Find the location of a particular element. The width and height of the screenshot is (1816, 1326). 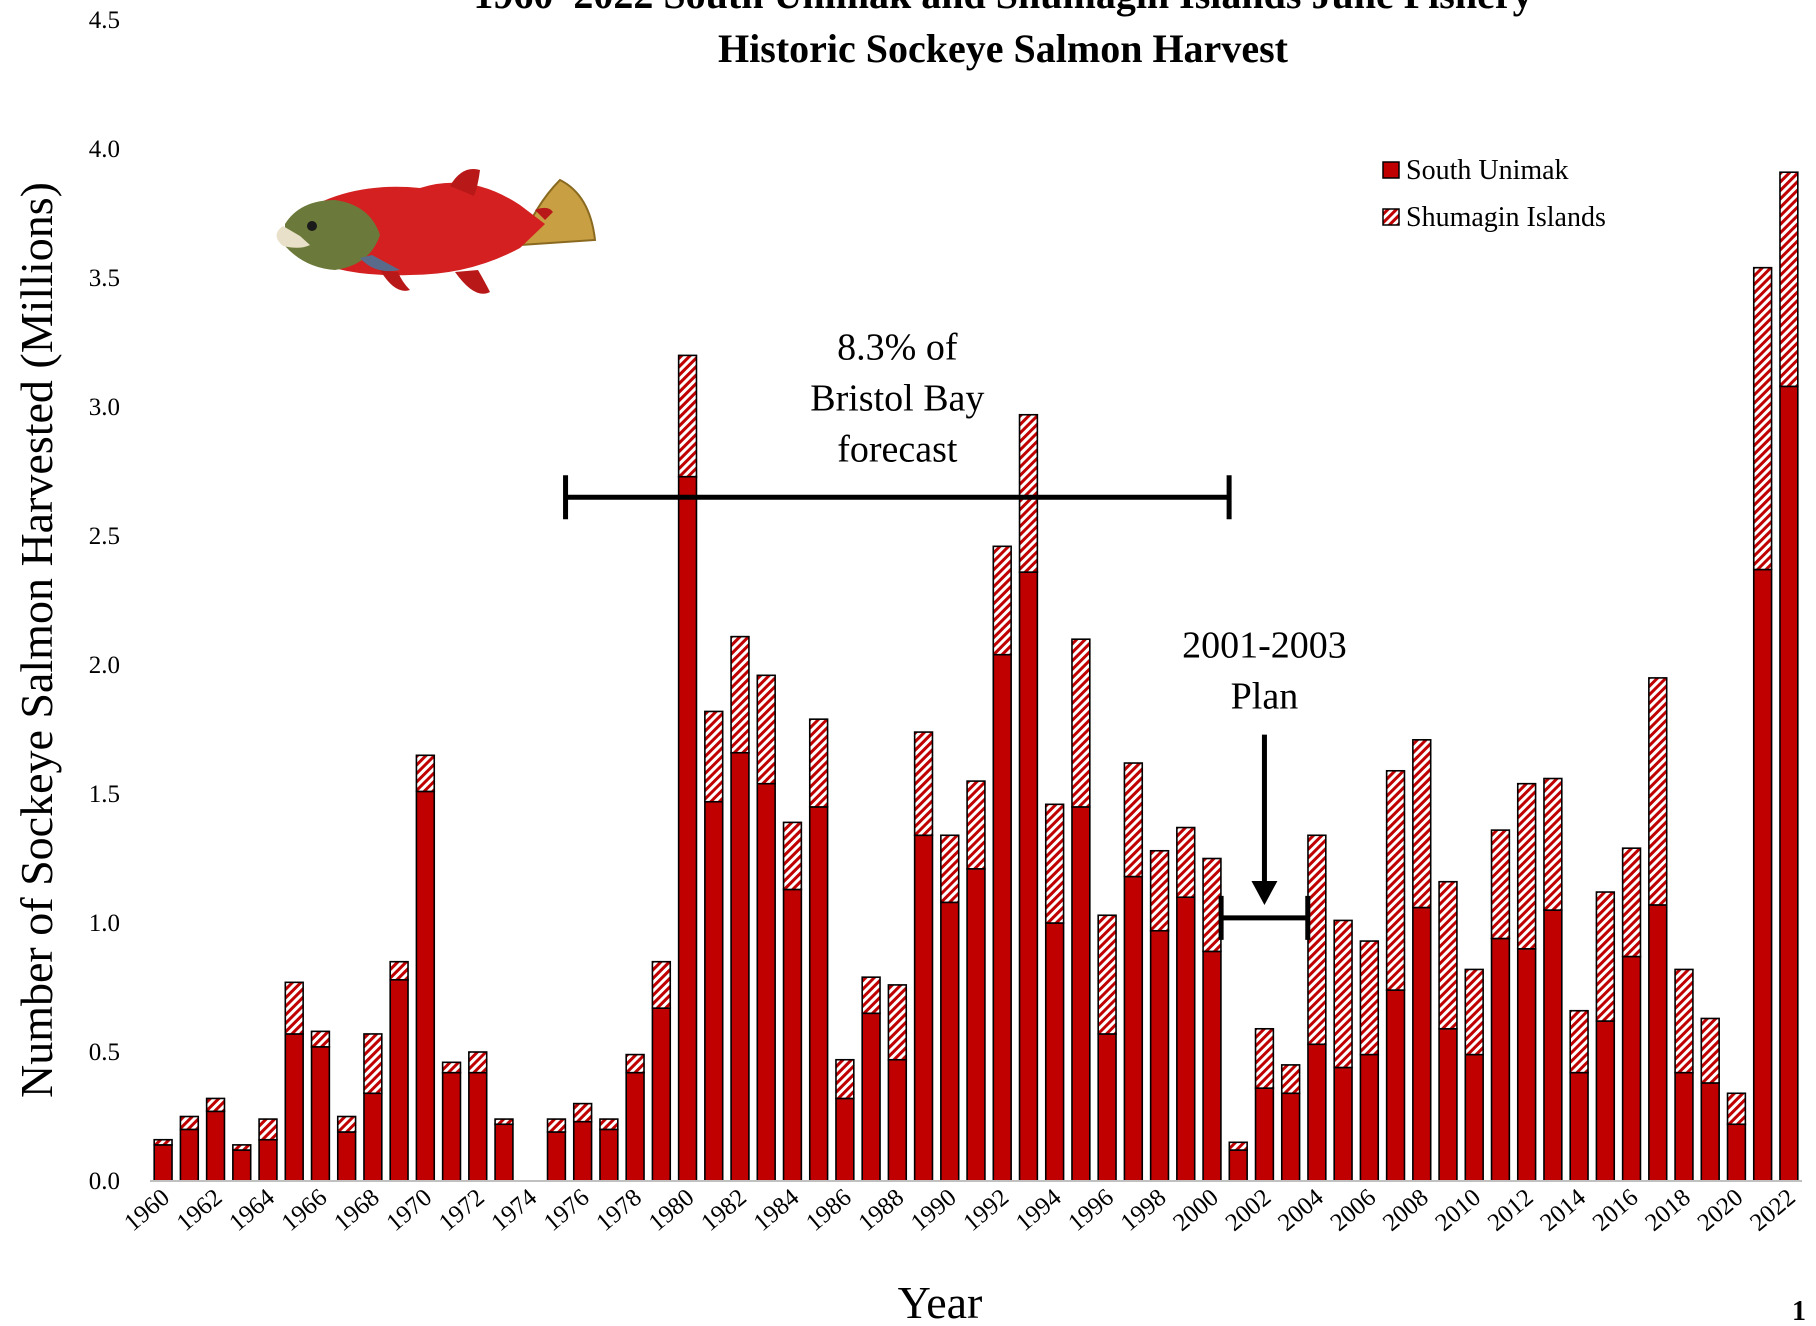

x-tick-label: 2020 is located at coordinates (1721, 1210).